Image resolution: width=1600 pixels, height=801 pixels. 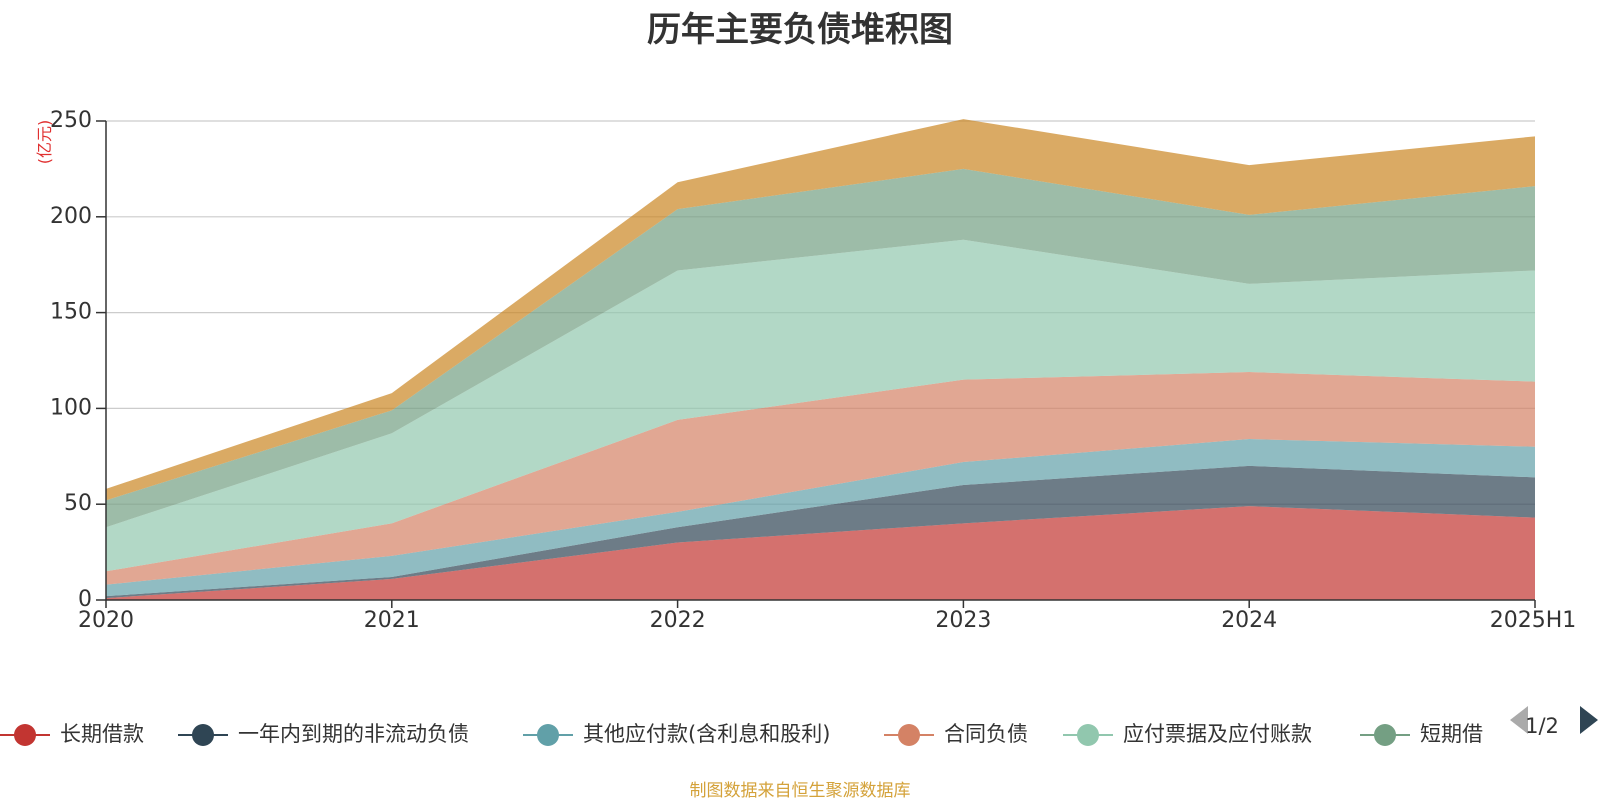 What do you see at coordinates (78, 503) in the screenshot?
I see `y-tick-label: 50` at bounding box center [78, 503].